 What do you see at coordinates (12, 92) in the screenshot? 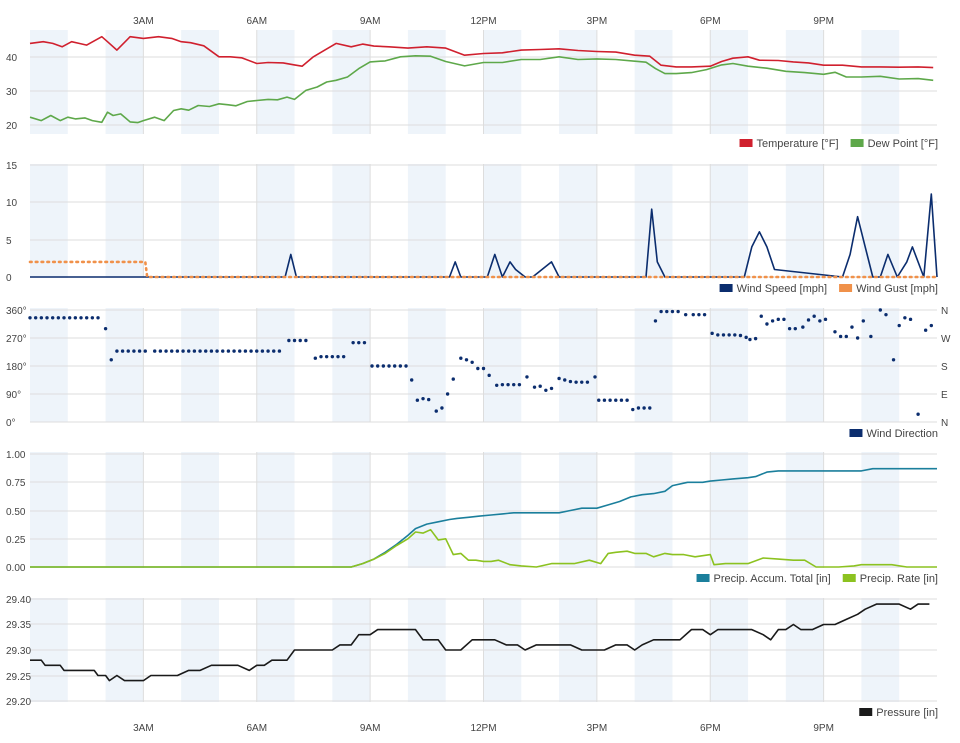
I see `y-tick-label: 30` at bounding box center [12, 92].